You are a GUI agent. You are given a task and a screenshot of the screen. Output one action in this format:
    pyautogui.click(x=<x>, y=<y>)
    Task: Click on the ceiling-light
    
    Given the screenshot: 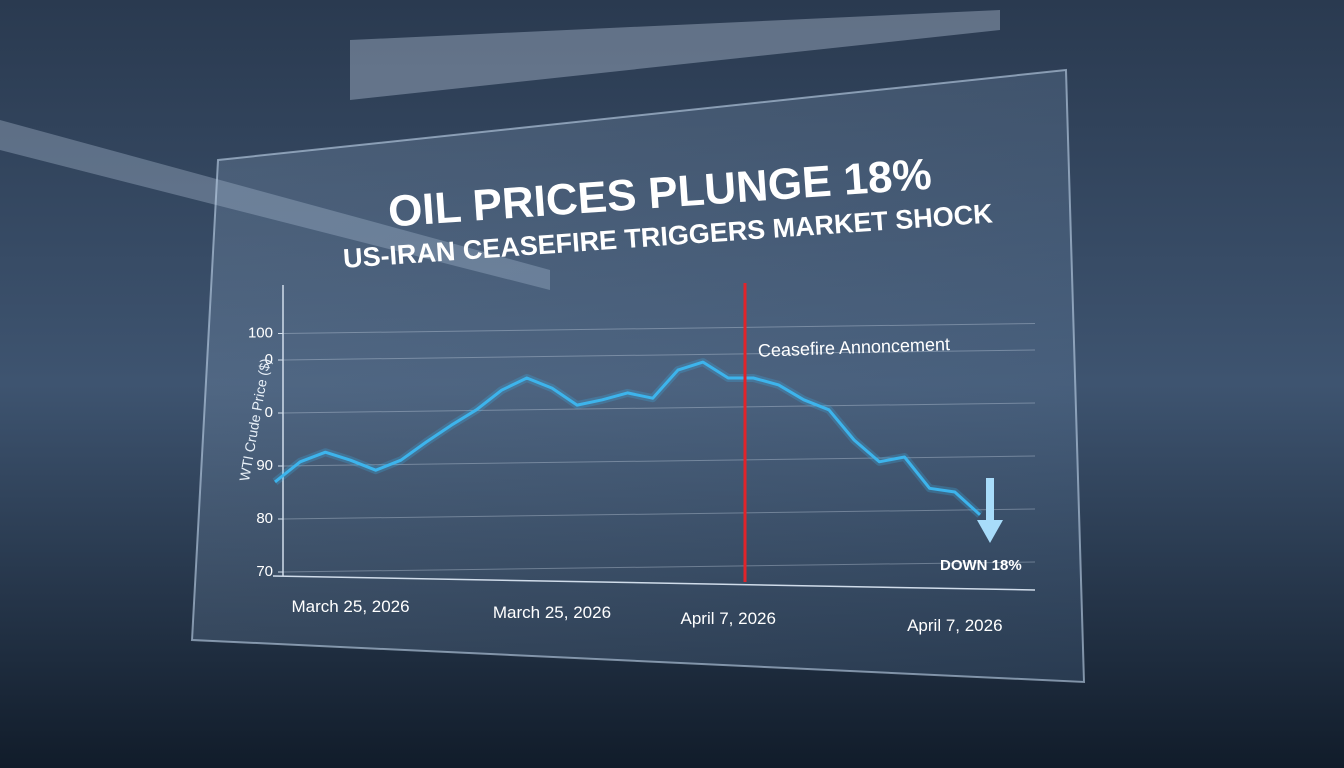 What is the action you would take?
    pyautogui.click(x=675, y=55)
    